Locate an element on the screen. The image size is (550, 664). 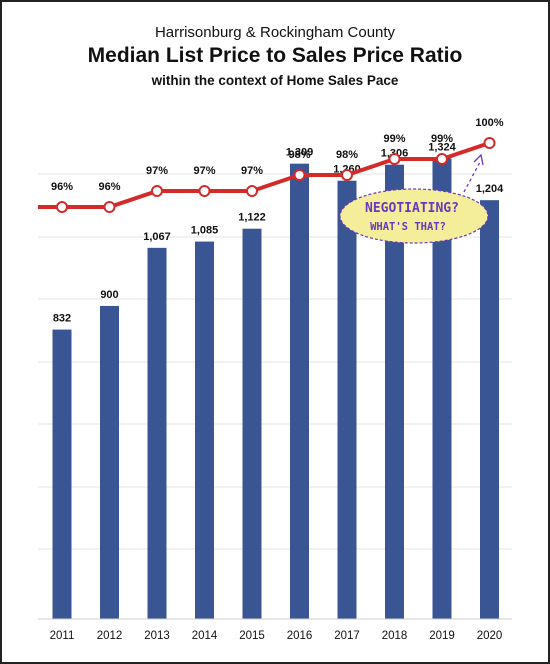
bar-2012 is located at coordinates (109, 462).